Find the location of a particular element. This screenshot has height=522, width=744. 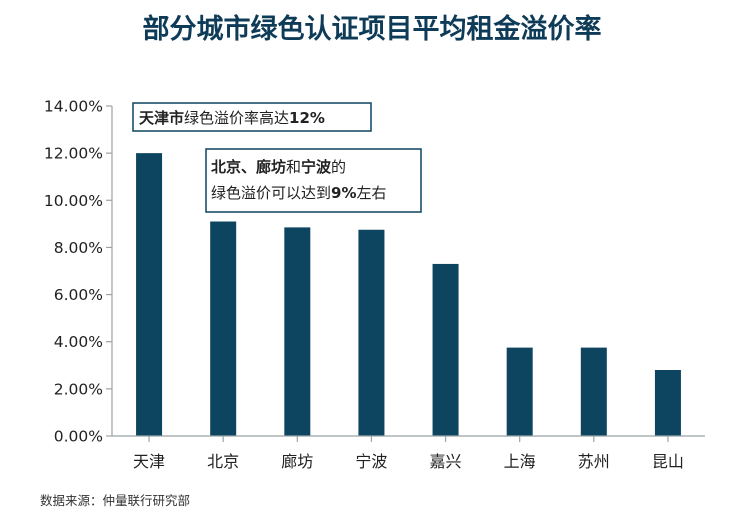

annotation-beijing: 北京、廊坊和宁波的 绿色溢价可以达到9%左右 is located at coordinates (313, 180).